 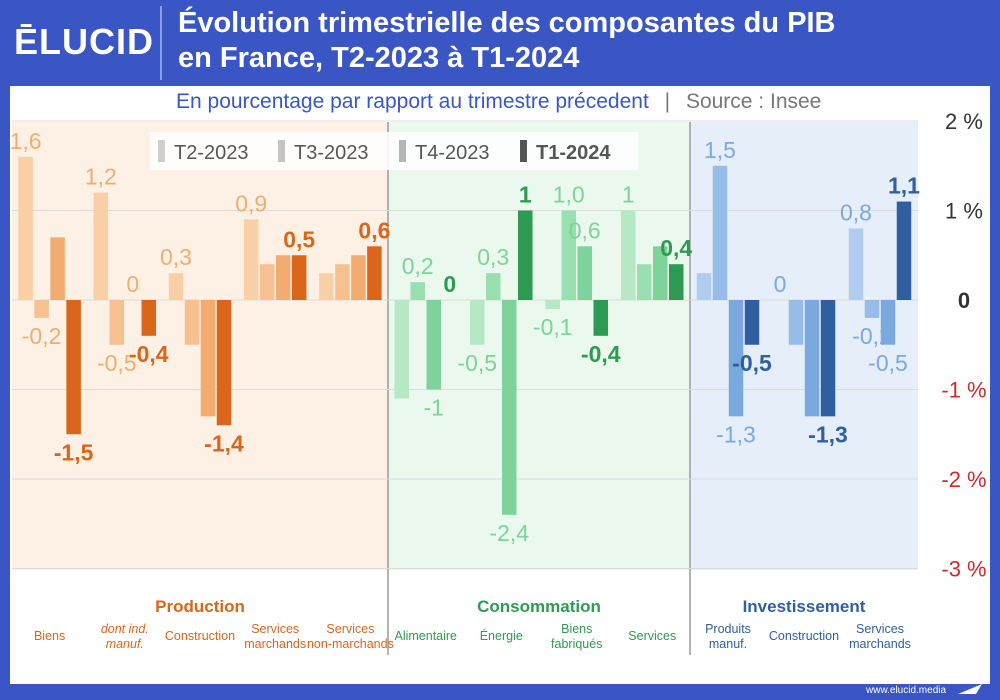 What do you see at coordinates (753, 101) in the screenshot?
I see `source-text: Source : Insee` at bounding box center [753, 101].